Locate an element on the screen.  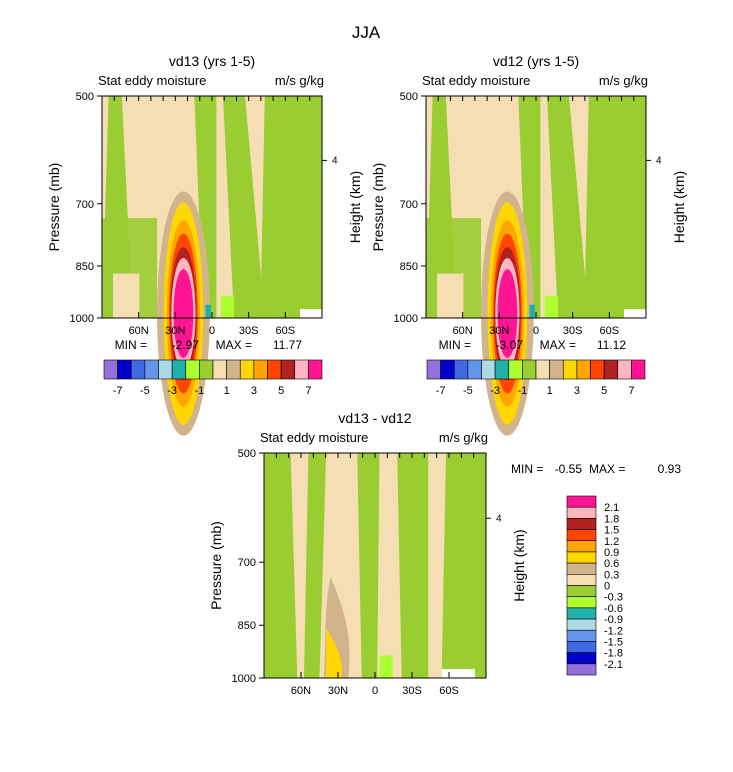
panel-title: vd13 - vd12 is located at coordinates (374, 418).